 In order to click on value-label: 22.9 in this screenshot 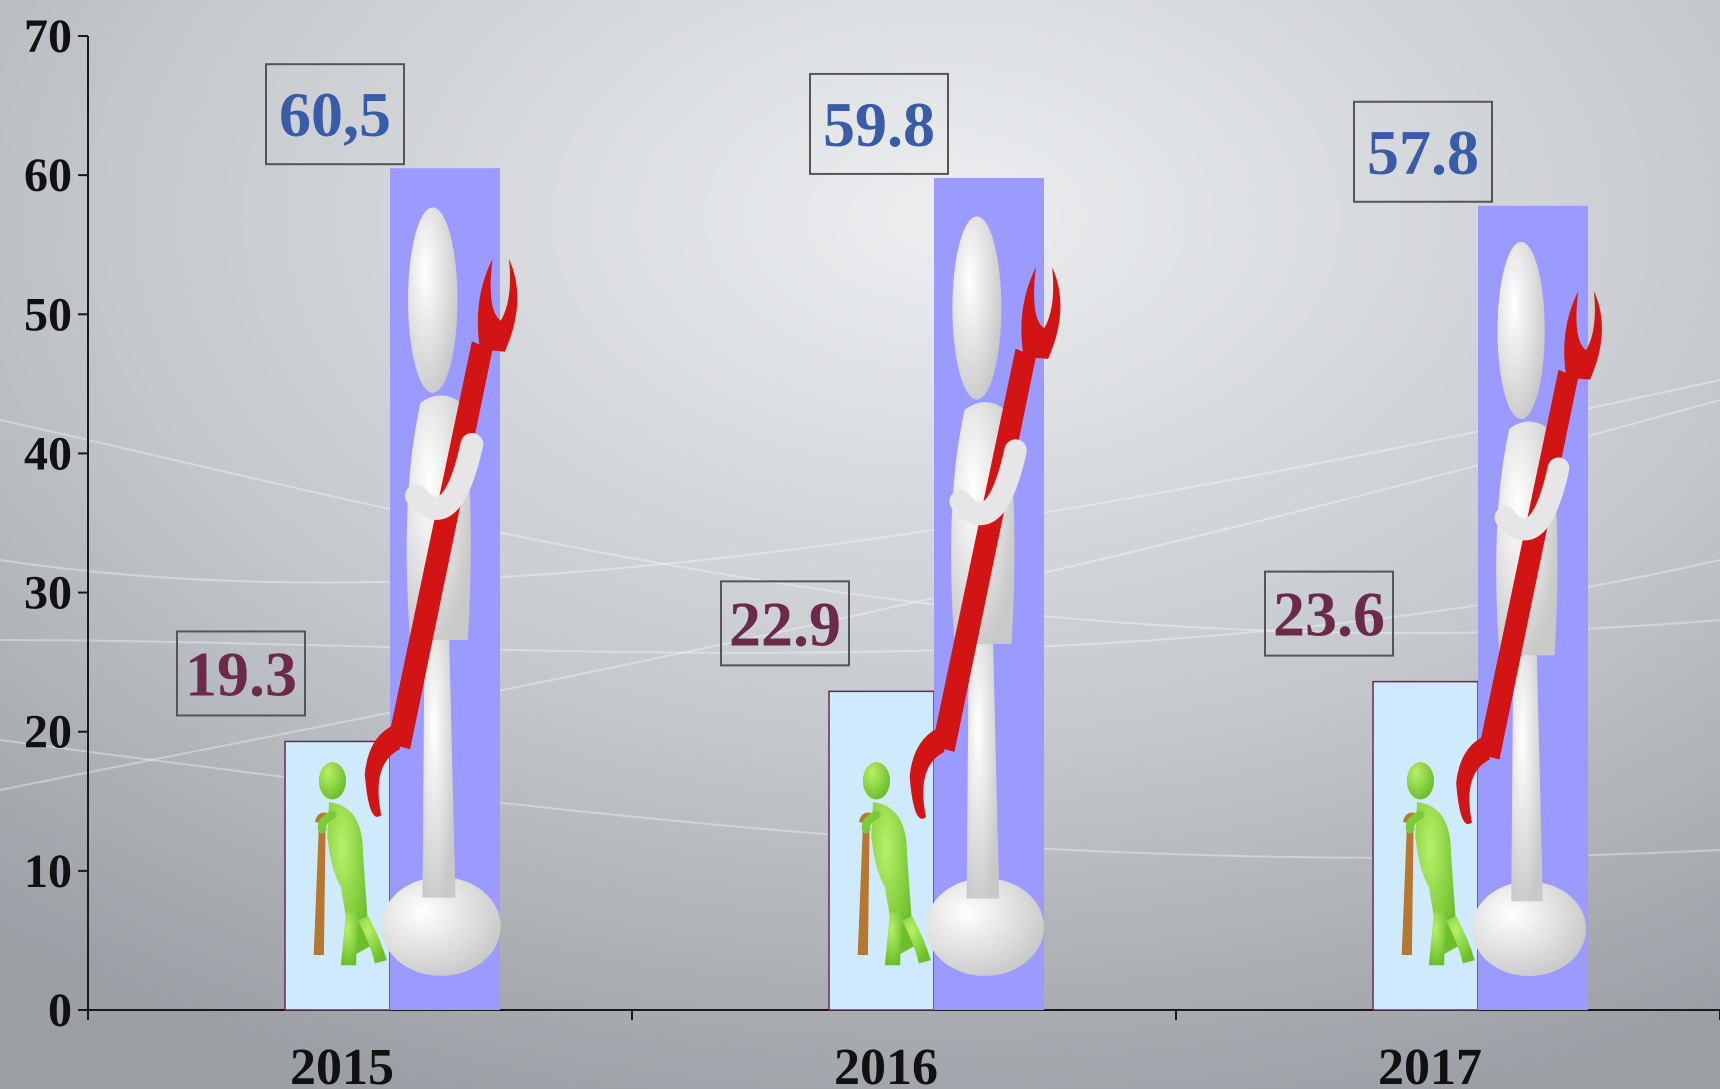, I will do `click(785, 623)`.